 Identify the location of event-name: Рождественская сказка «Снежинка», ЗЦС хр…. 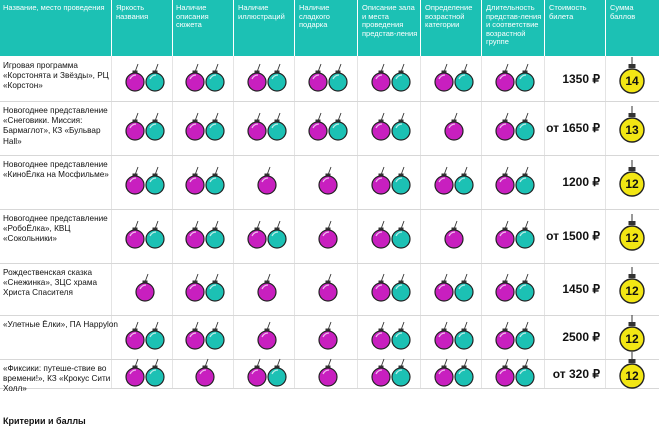
(50, 283).